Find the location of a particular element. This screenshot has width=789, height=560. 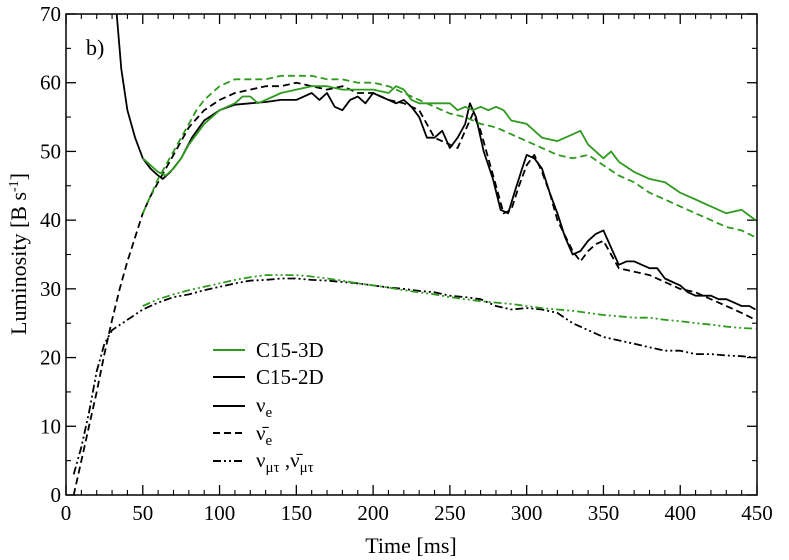

y-axis-title-sup: -1 is located at coordinates (14, 186).